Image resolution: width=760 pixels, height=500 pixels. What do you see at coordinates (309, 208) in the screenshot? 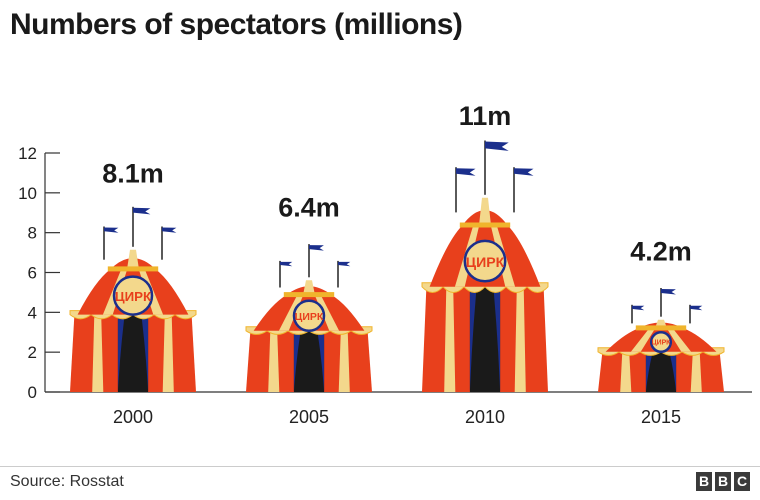
I see `value-label: 6.4m` at bounding box center [309, 208].